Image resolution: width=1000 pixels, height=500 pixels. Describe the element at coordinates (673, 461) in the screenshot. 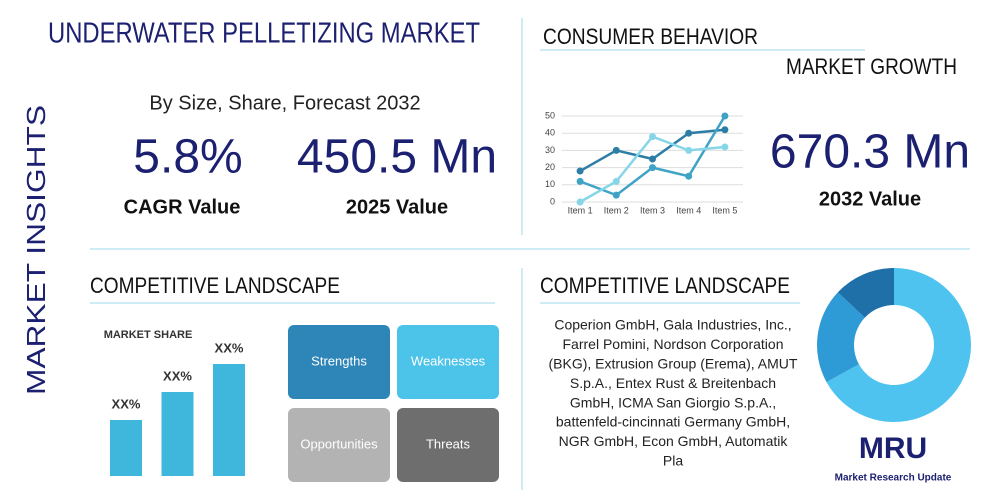

I see `company-text: Pla` at that location.